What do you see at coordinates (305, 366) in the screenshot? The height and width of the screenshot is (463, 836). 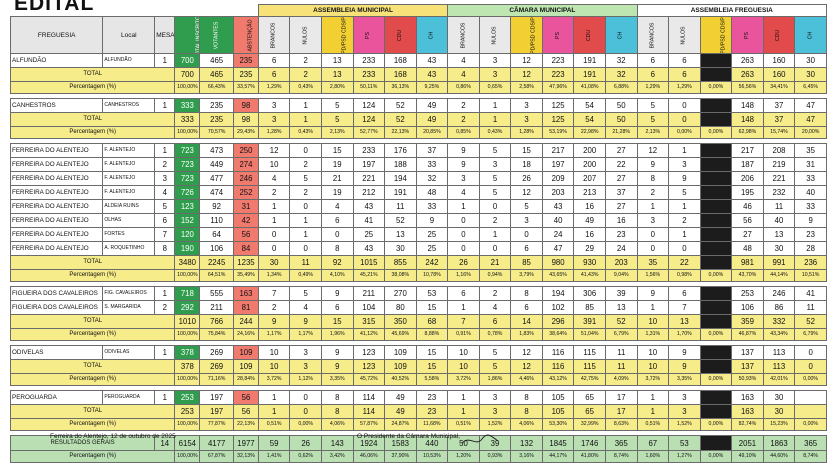 I see `am-value-cell: 3` at bounding box center [305, 366].